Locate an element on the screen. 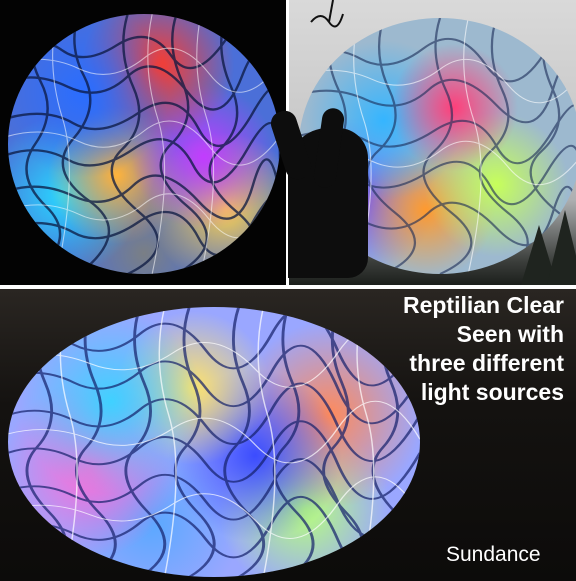 This screenshot has height=581, width=576. caption-line: light sources is located at coordinates (492, 392).